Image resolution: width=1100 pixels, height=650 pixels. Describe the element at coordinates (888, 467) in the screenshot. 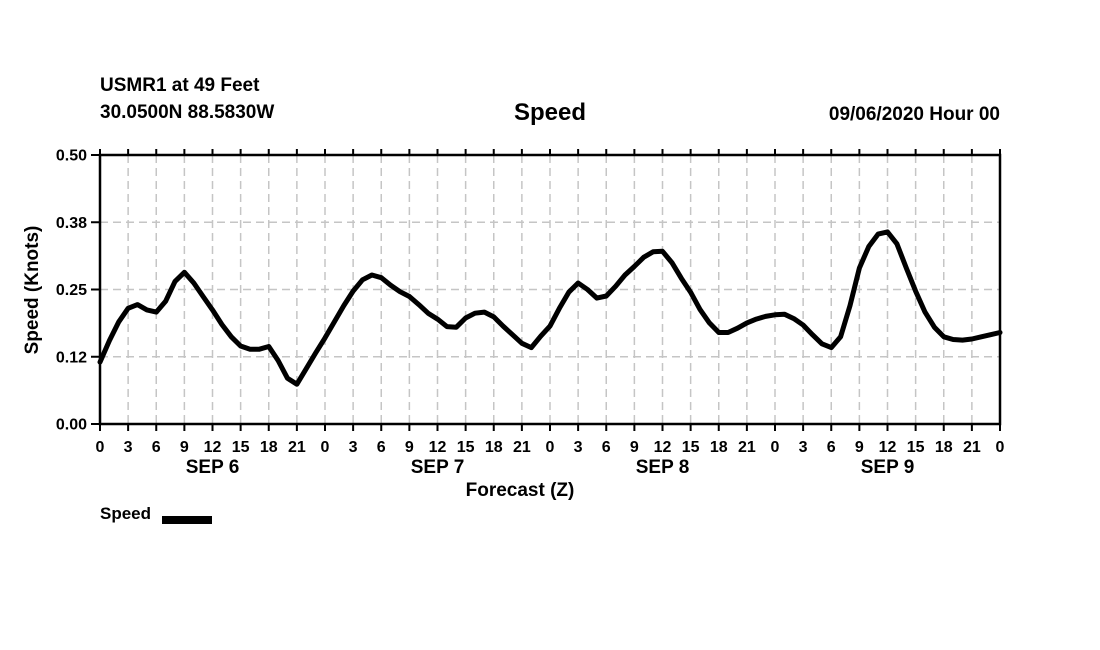

I see `day-label: SEP 9` at that location.